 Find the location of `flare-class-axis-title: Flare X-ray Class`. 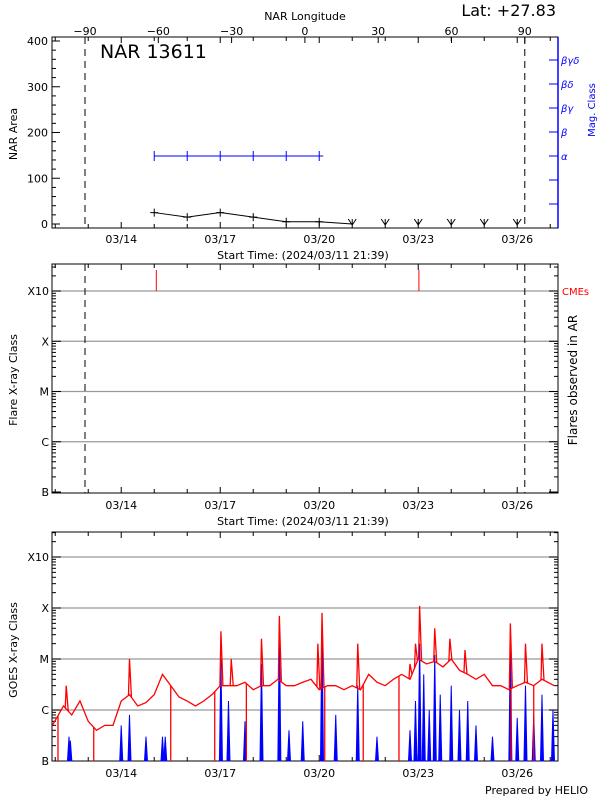

flare-class-axis-title: Flare X-ray Class is located at coordinates (13, 380).